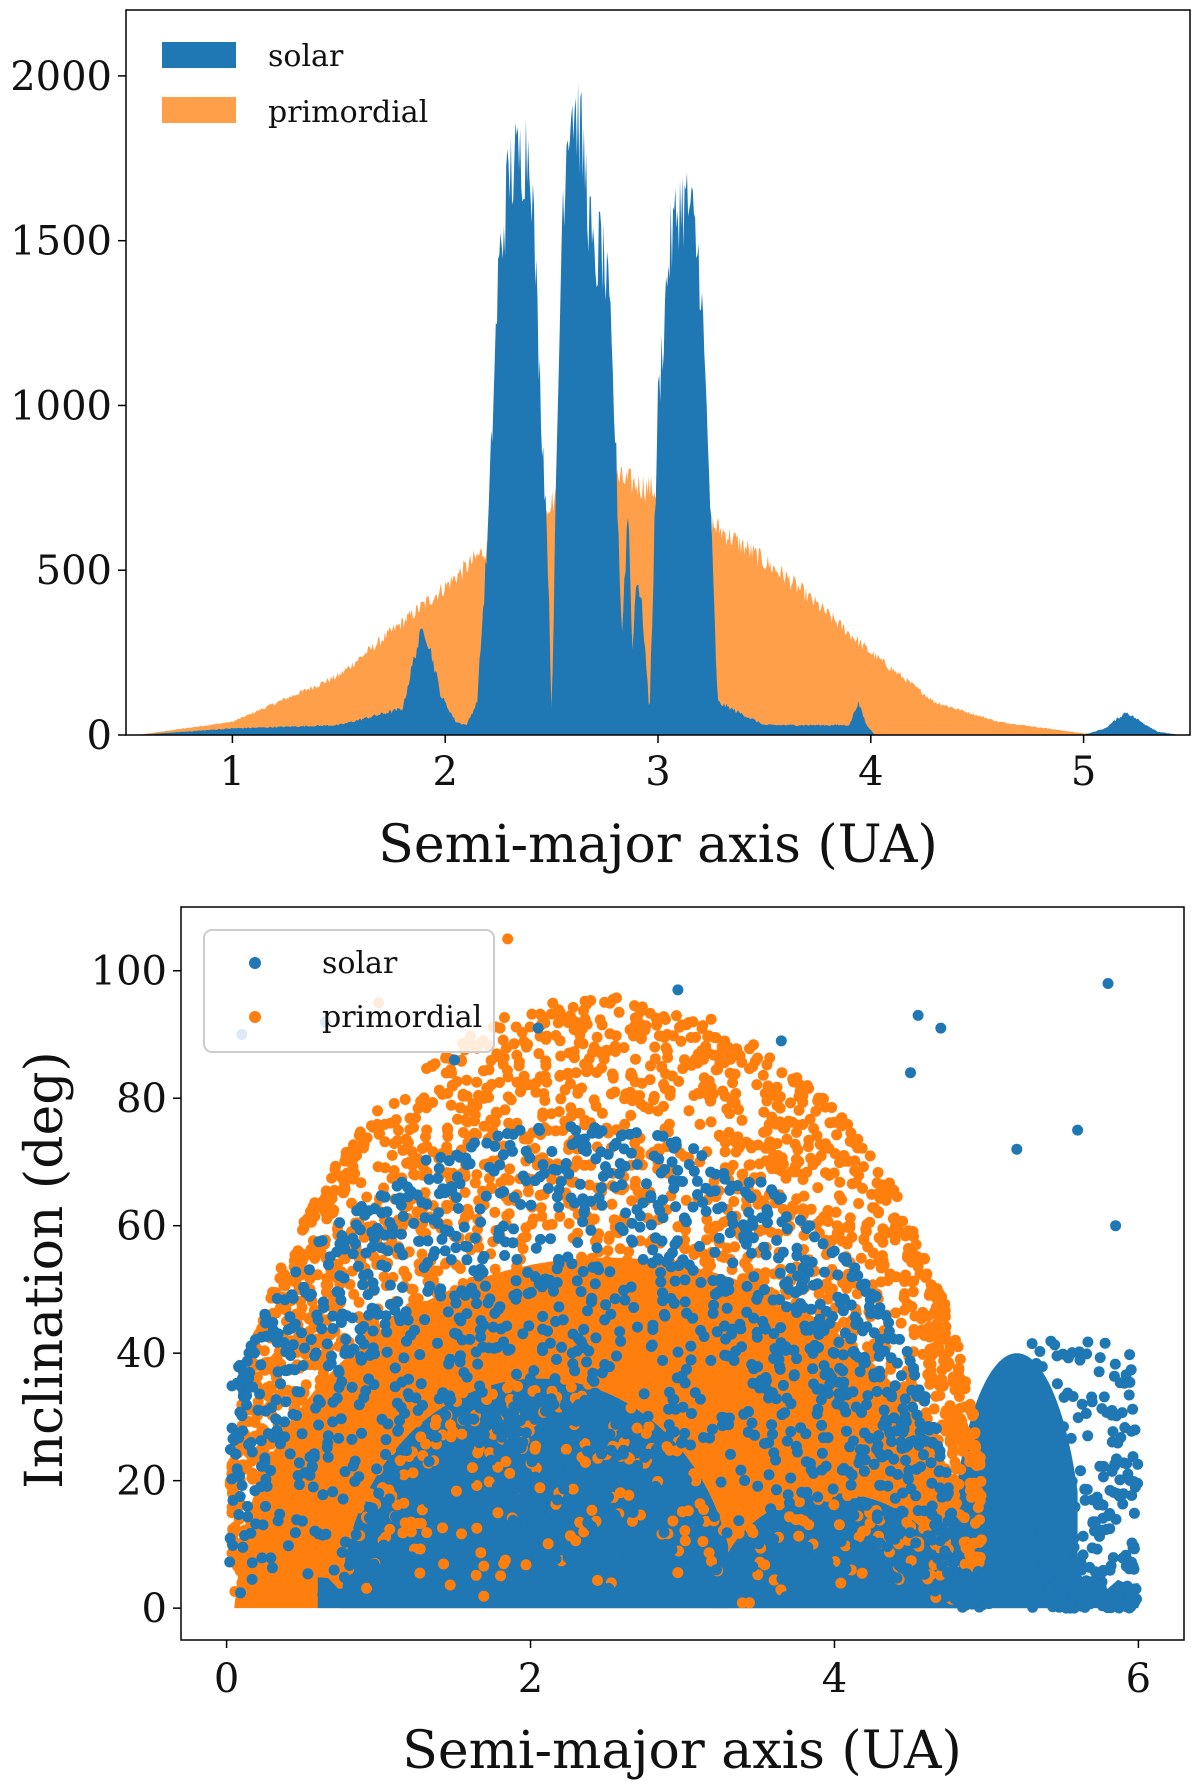 This screenshot has width=1200, height=1791. I want to click on solar-low-inclination-band, so click(728, 1592).